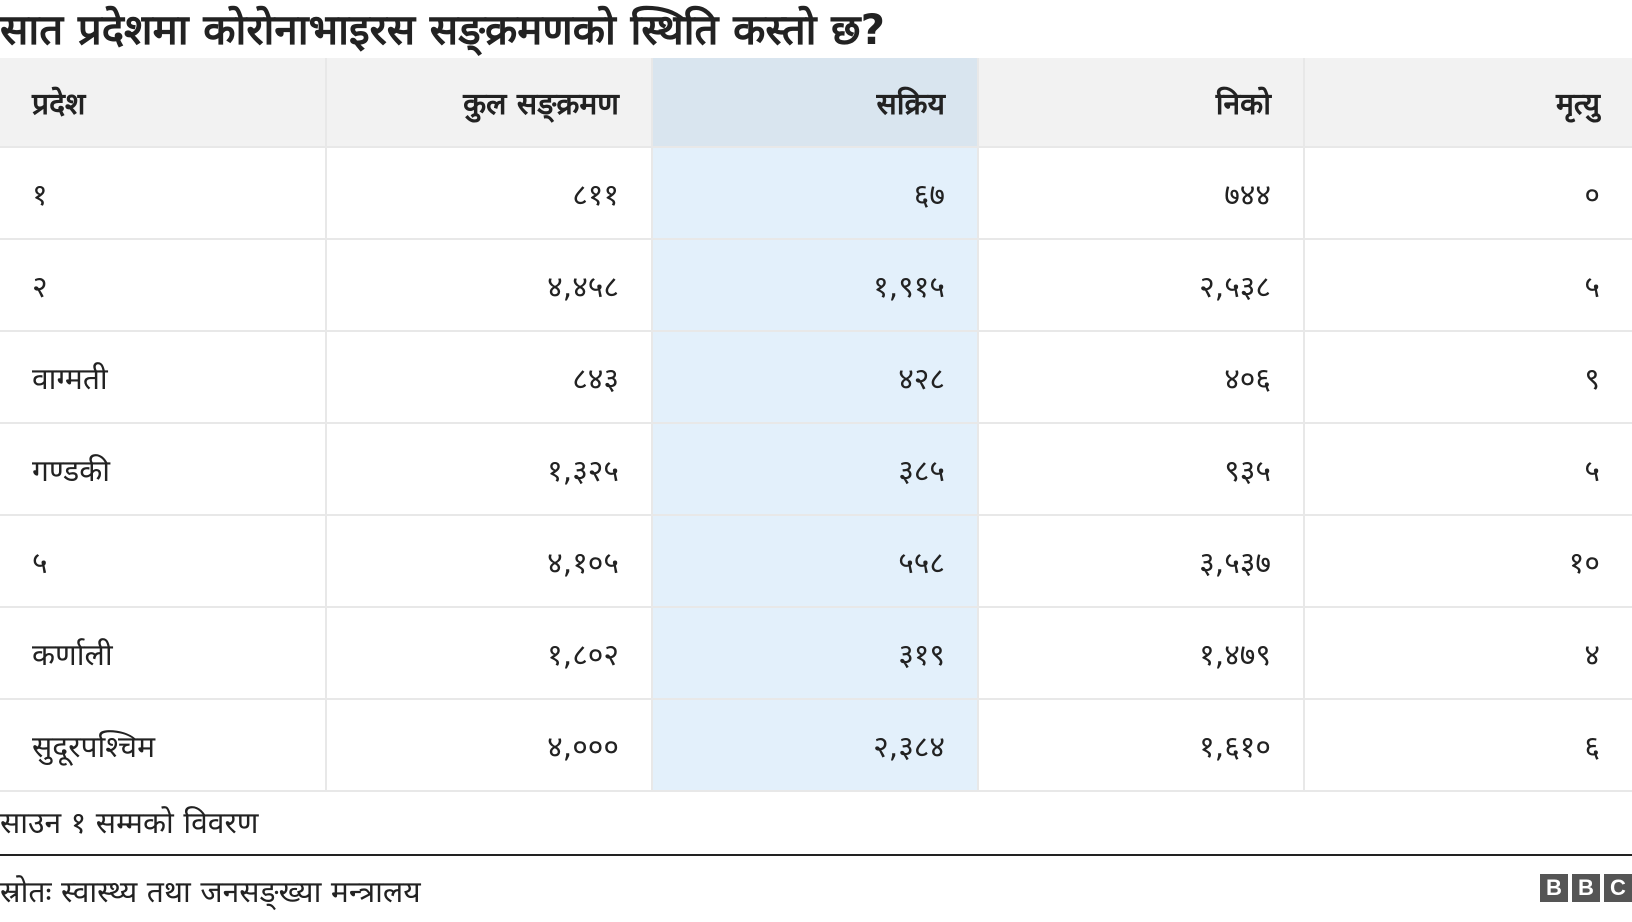 The width and height of the screenshot is (1632, 922). I want to click on total-cell: ४,१०५, so click(489, 561).